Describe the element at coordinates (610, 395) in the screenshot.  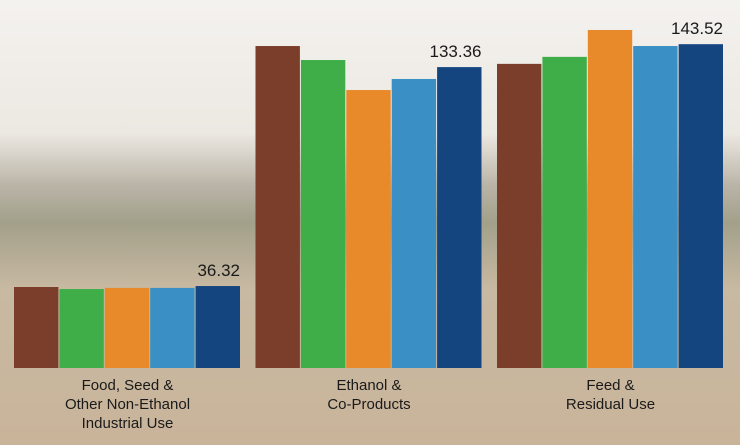
I see `x-tick-label: Feed & Residual Use` at that location.